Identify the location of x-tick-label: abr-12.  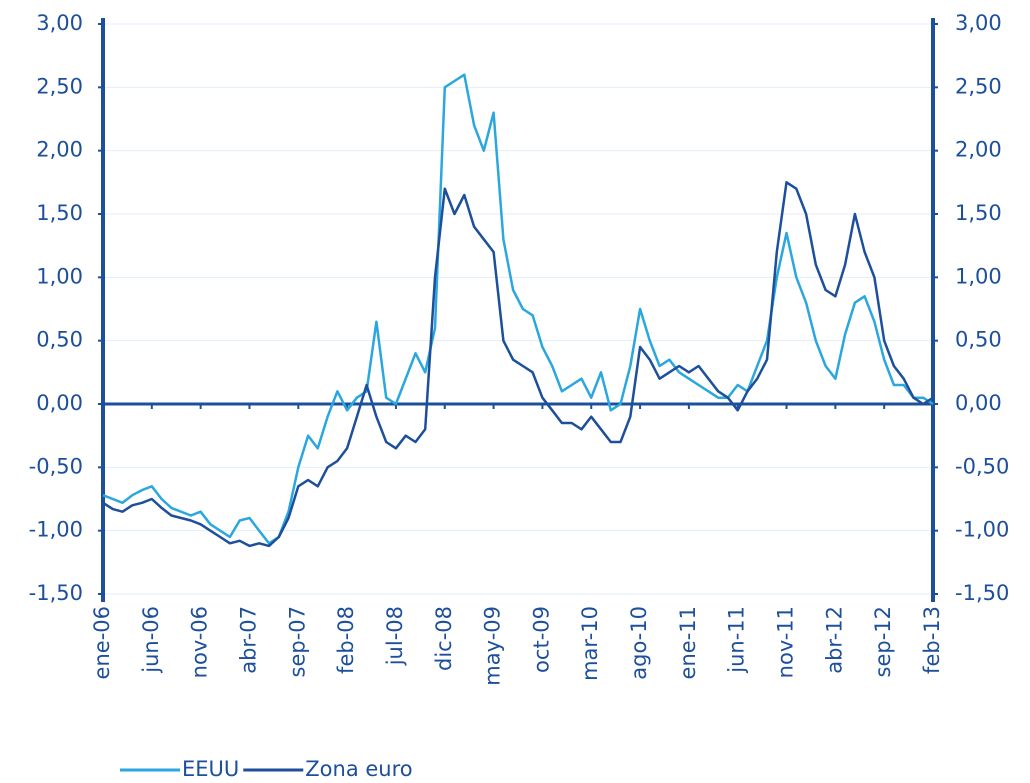
(834, 640).